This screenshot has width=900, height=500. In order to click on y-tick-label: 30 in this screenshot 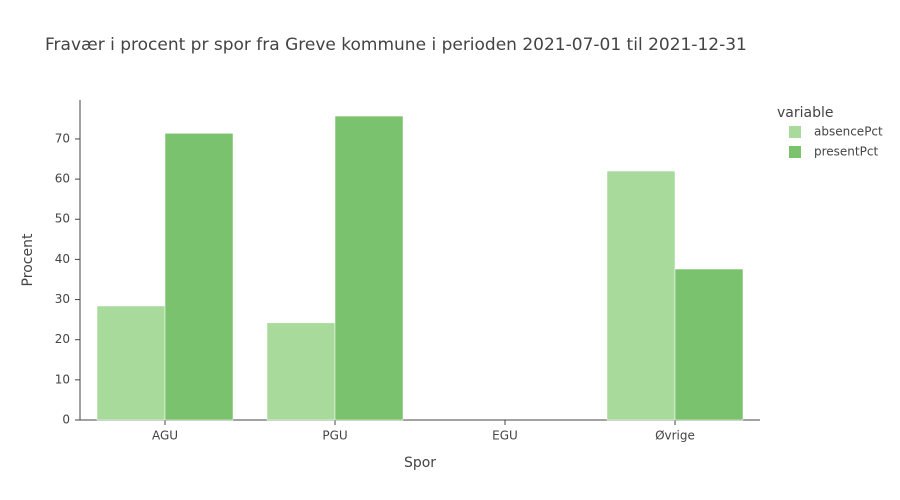, I will do `click(62, 299)`.